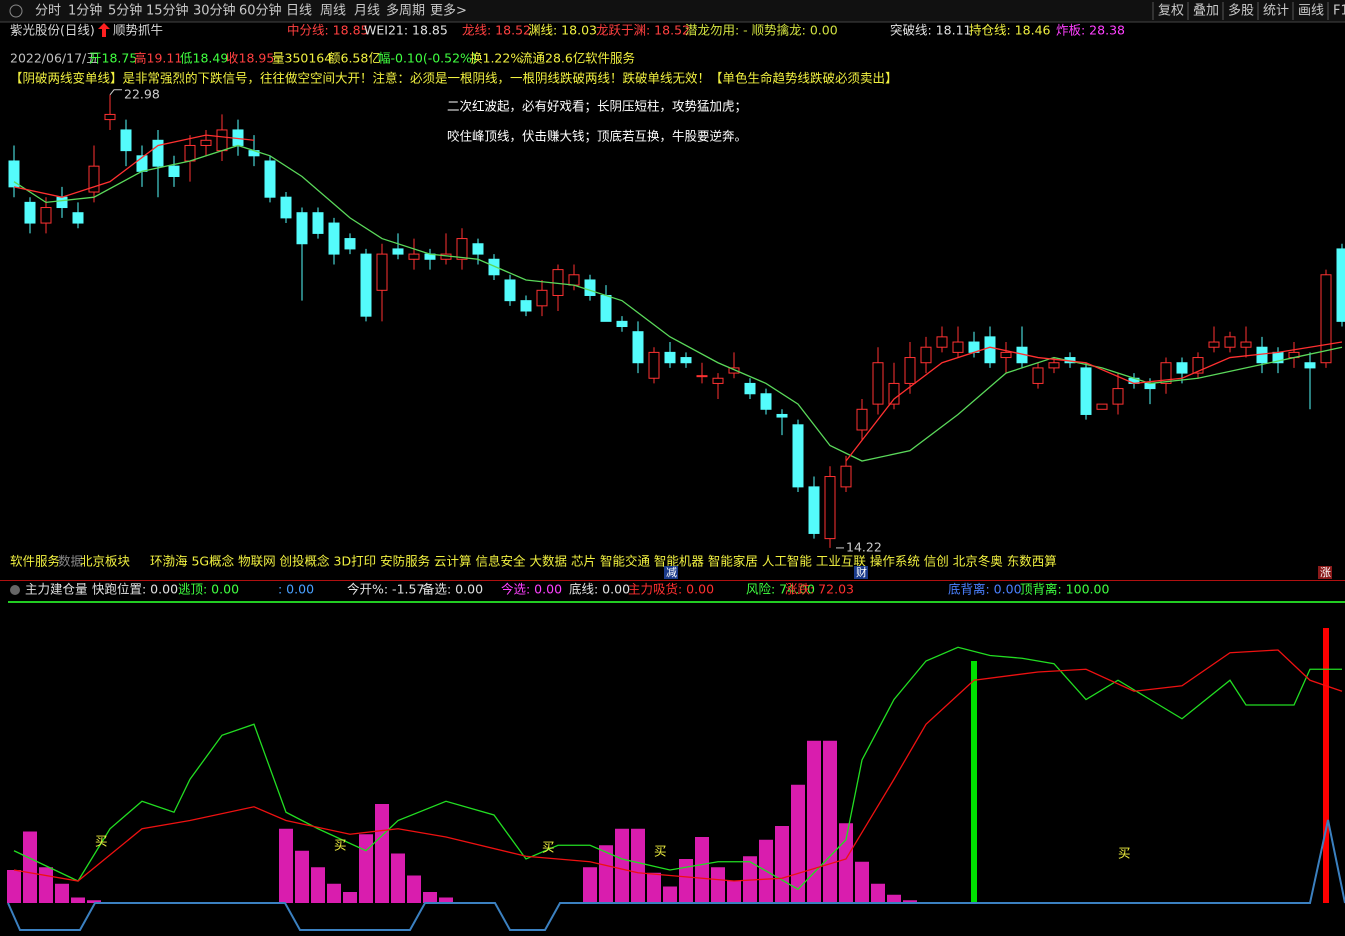 The width and height of the screenshot is (1345, 936). Describe the element at coordinates (930, 30) in the screenshot. I see `header-item: 突破线: 18.11` at that location.